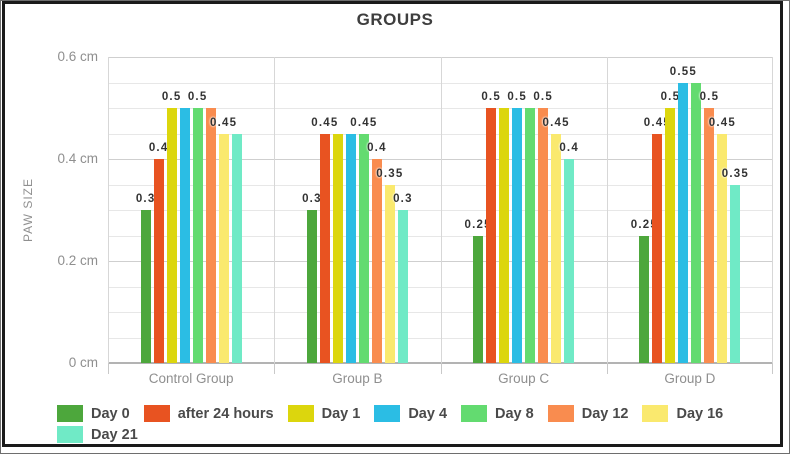 The height and width of the screenshot is (454, 790). What do you see at coordinates (114, 434) in the screenshot?
I see `legend-label: Day 21` at bounding box center [114, 434].